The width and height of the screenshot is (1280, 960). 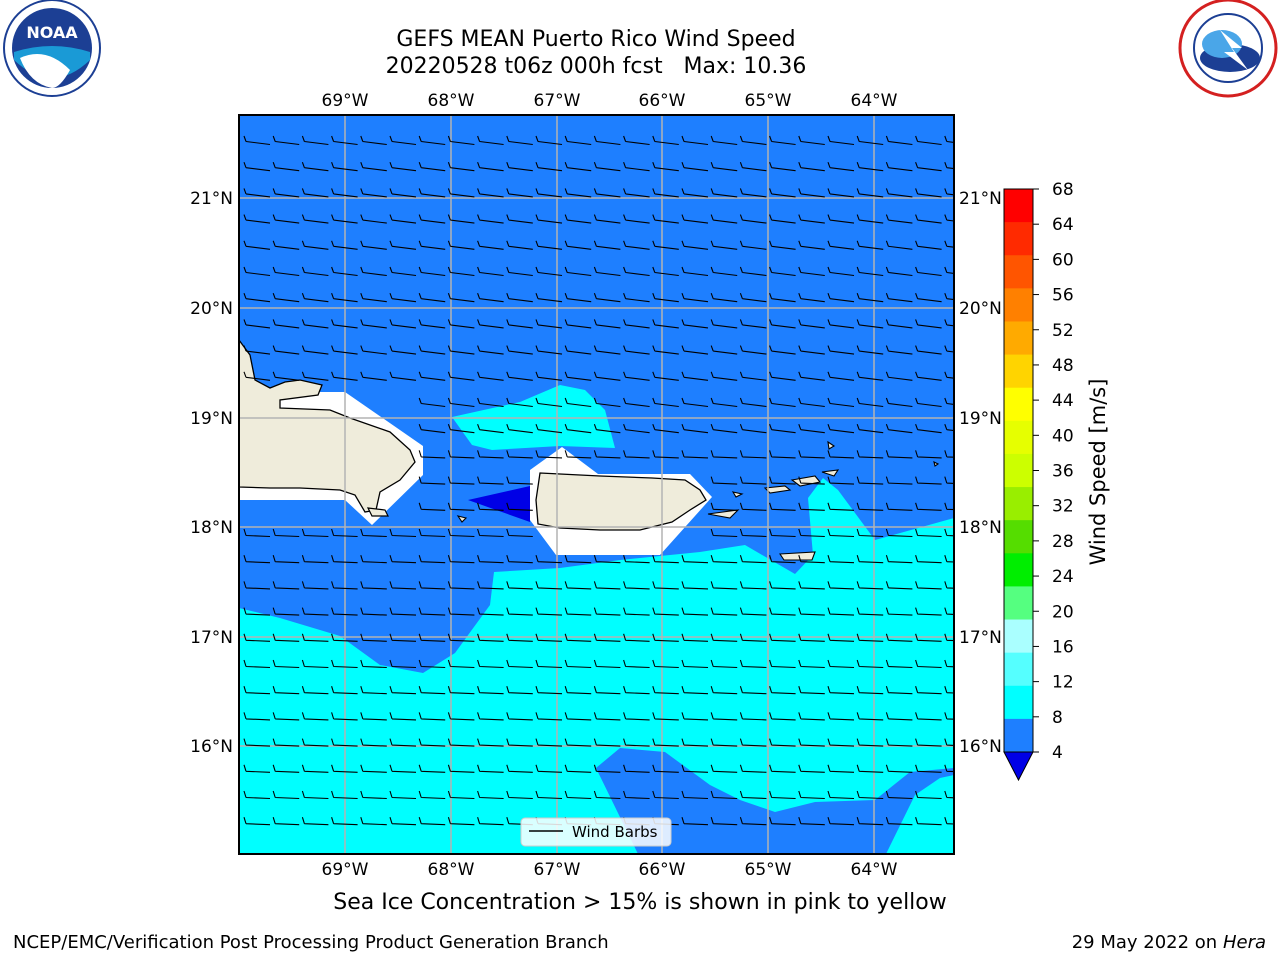 I want to click on colorbar-tick-label: 28, so click(x=1063, y=542).